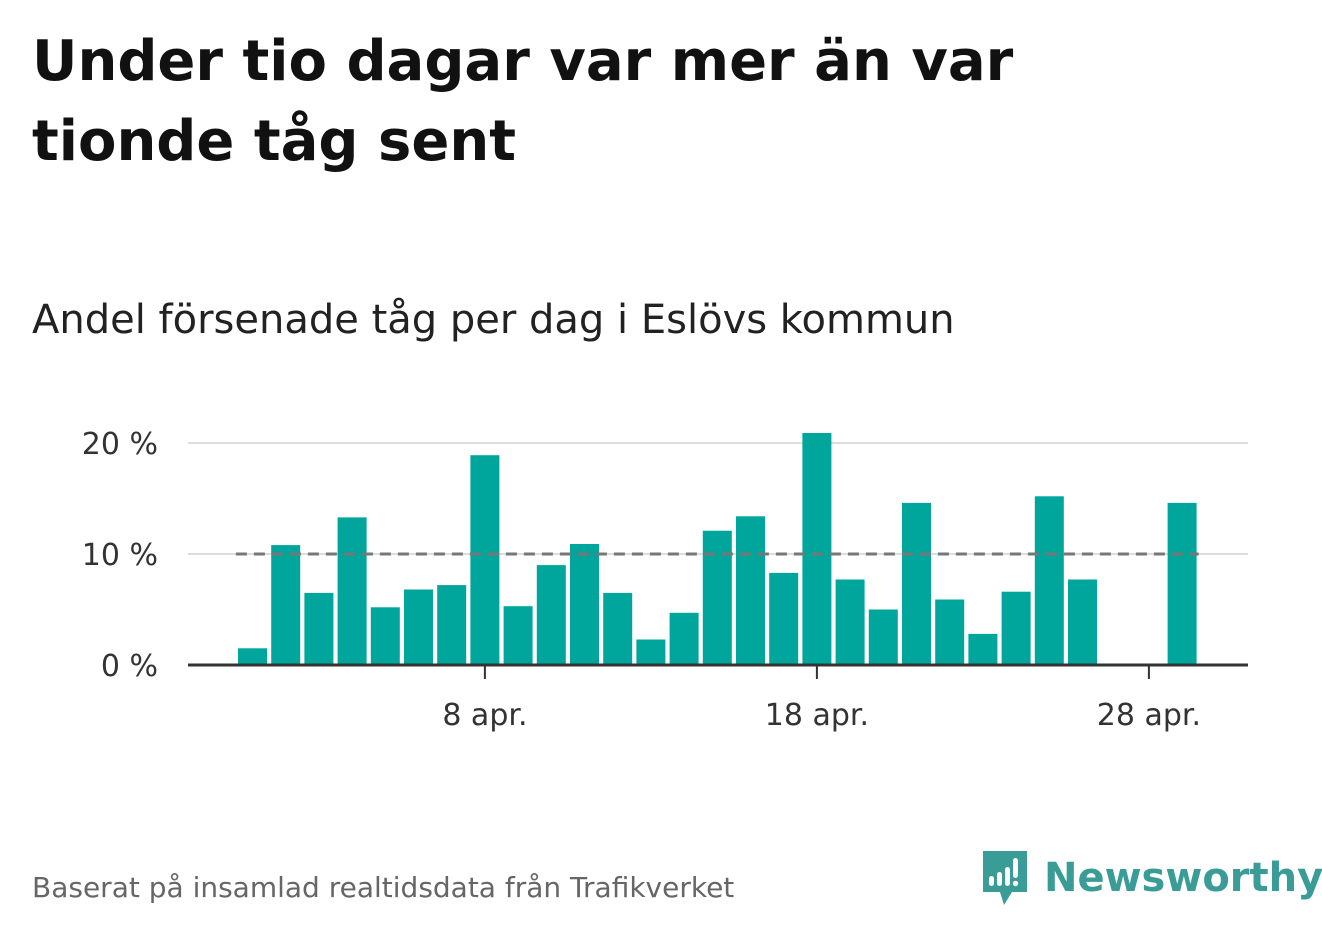 This screenshot has height=939, width=1322. What do you see at coordinates (718, 671) in the screenshot?
I see `axes` at bounding box center [718, 671].